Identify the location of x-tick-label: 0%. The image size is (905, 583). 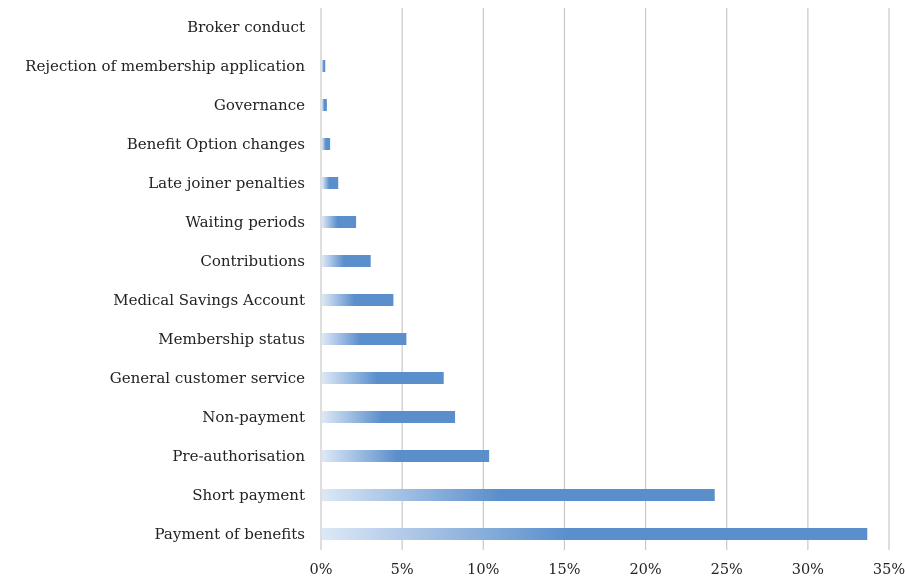
(320, 570).